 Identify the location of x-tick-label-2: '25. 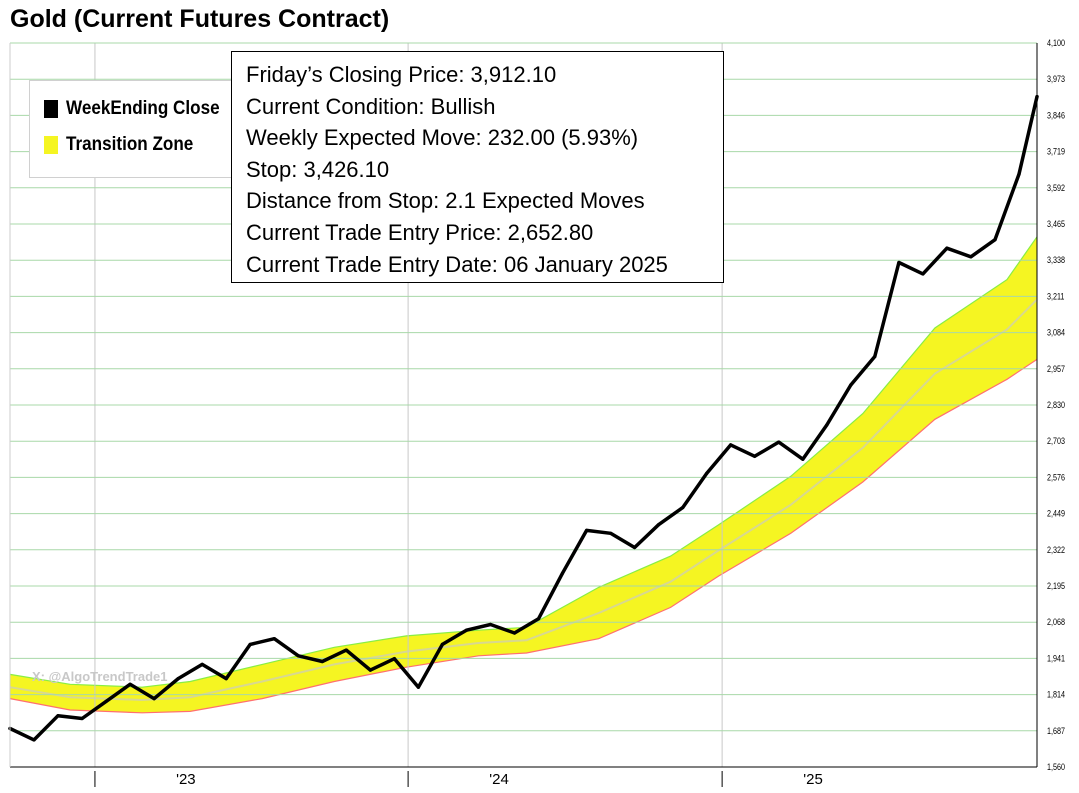
(813, 779).